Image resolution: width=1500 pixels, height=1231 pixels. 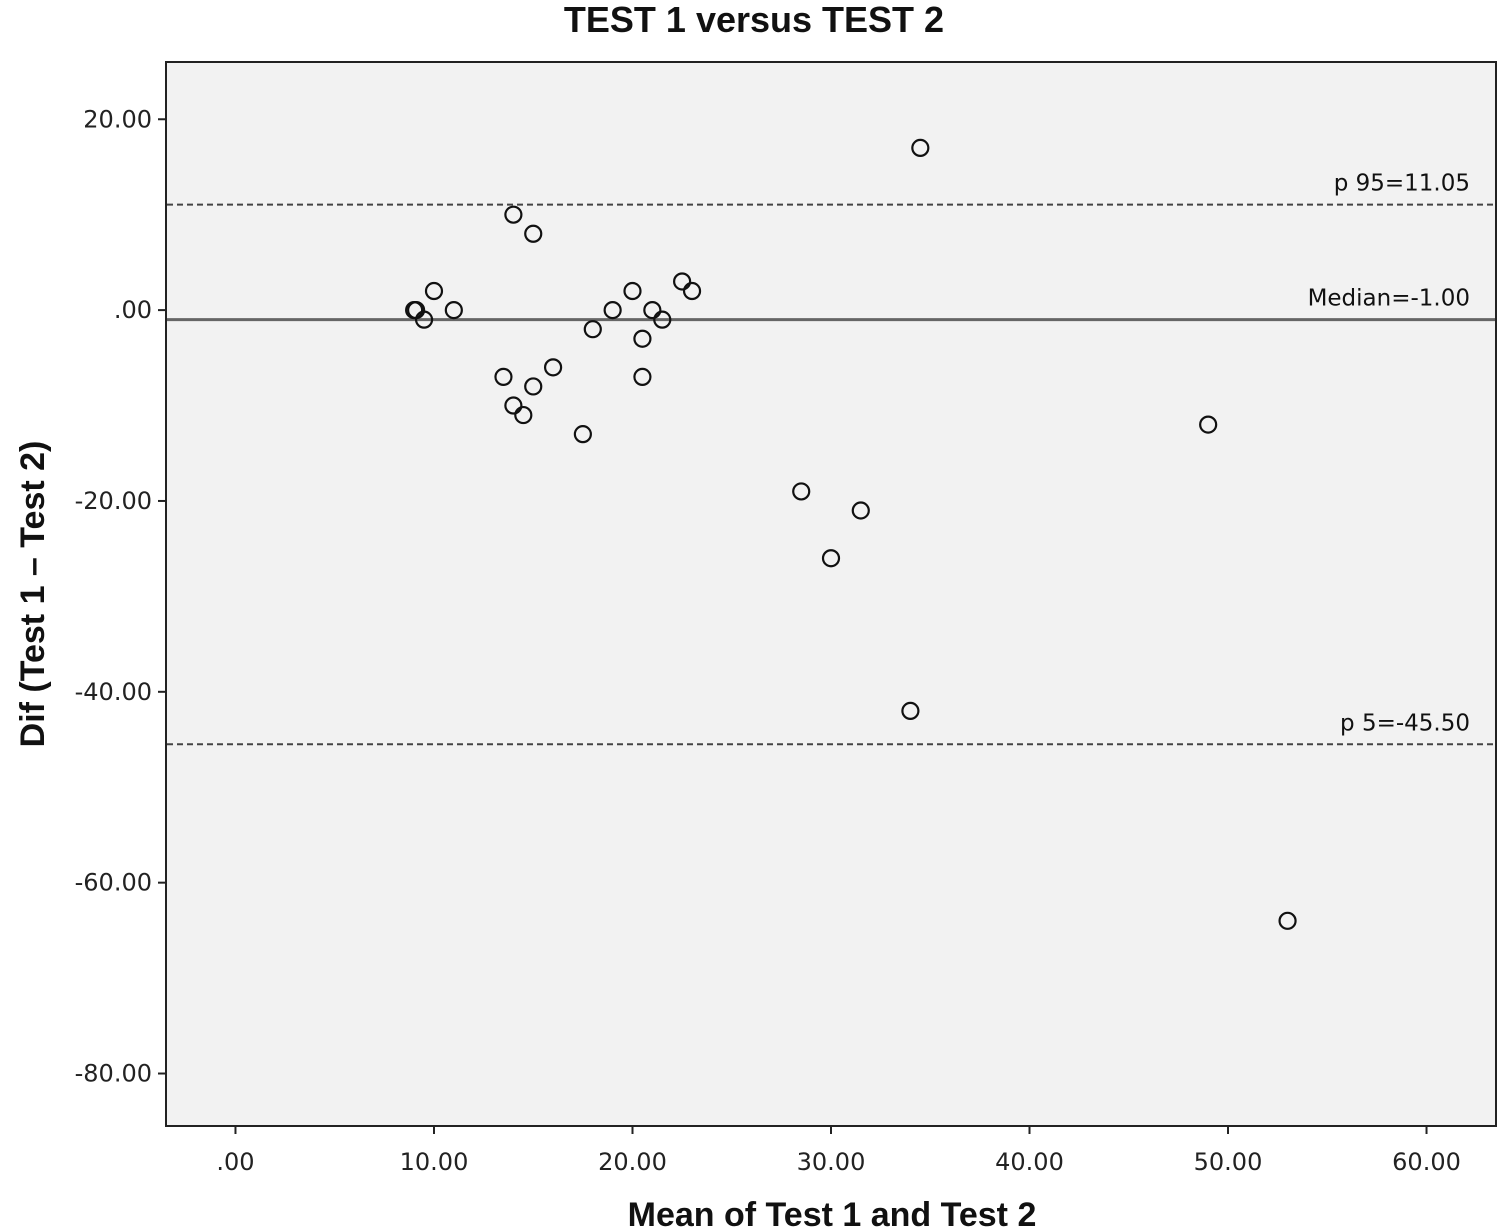 What do you see at coordinates (33, 594) in the screenshot?
I see `y-axis-title: Dif (Test 1 – Test 2)` at bounding box center [33, 594].